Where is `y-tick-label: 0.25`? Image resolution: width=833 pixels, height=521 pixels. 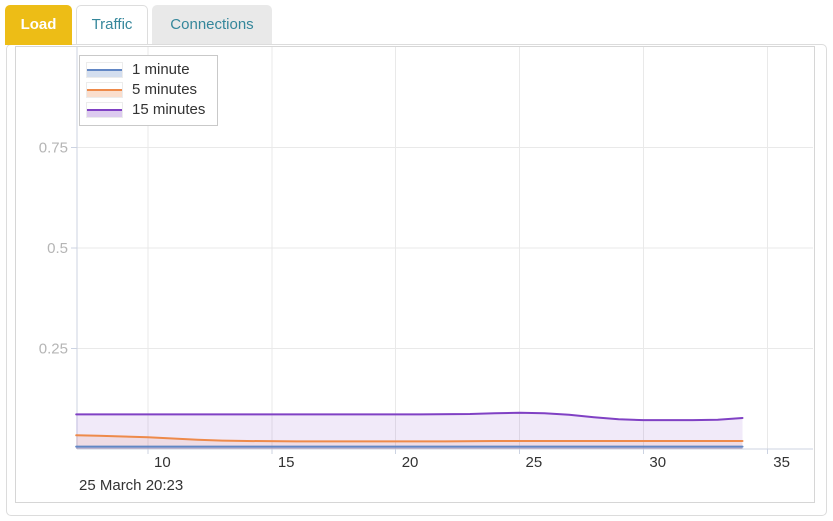
y-tick-label: 0.25 is located at coordinates (53, 349).